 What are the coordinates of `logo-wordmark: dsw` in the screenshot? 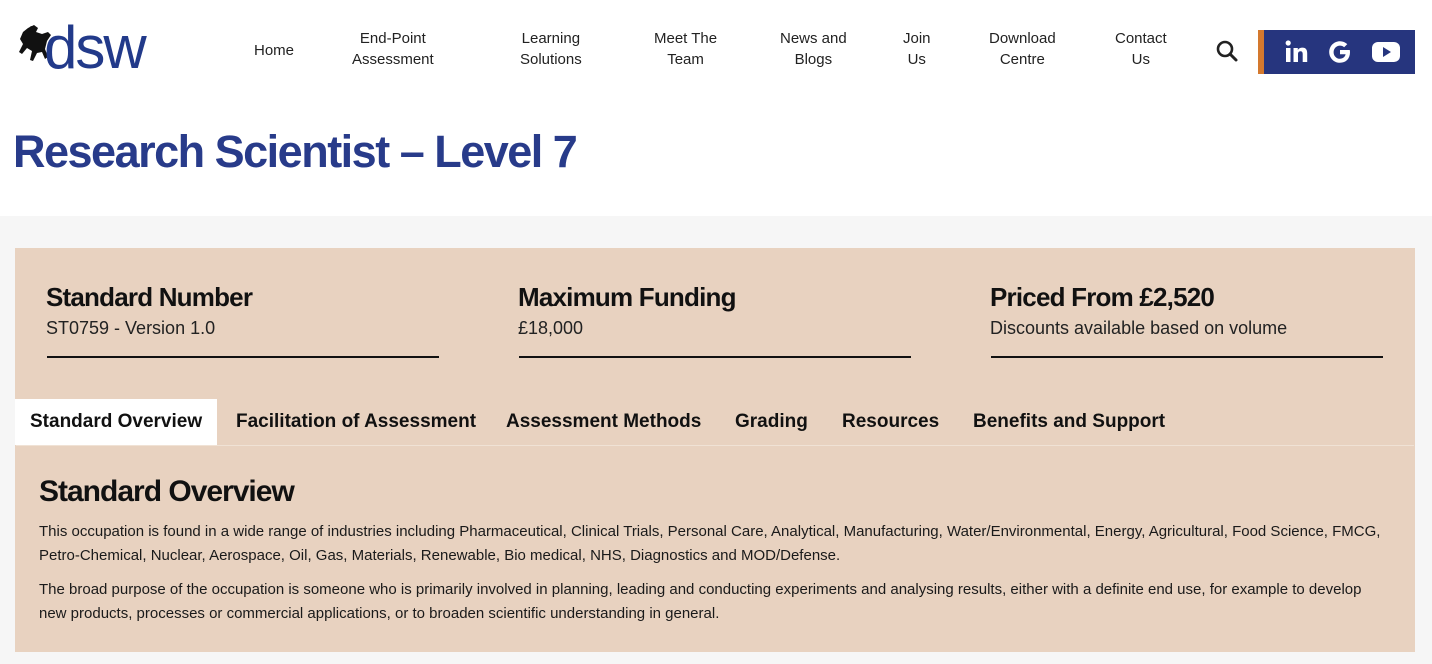 It's located at (95, 47).